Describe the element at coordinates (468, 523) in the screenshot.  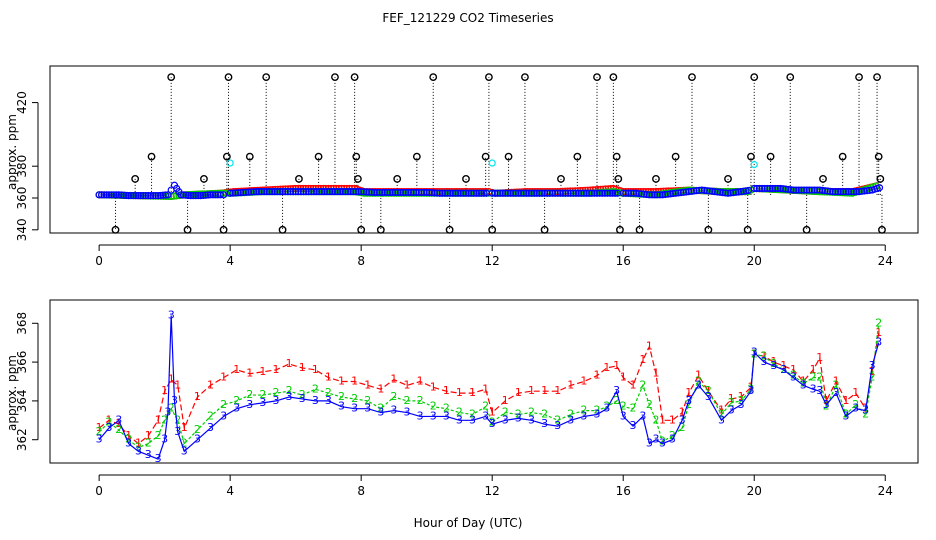
I see `x-axis-label: Hour of Day (UTC)` at that location.